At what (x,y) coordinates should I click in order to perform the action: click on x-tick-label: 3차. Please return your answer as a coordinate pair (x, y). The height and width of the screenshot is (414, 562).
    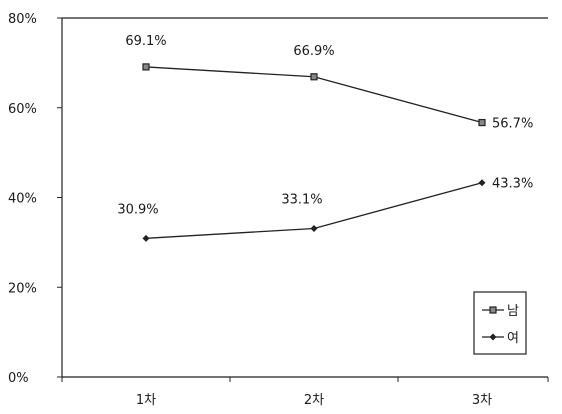
    Looking at the image, I should click on (482, 400).